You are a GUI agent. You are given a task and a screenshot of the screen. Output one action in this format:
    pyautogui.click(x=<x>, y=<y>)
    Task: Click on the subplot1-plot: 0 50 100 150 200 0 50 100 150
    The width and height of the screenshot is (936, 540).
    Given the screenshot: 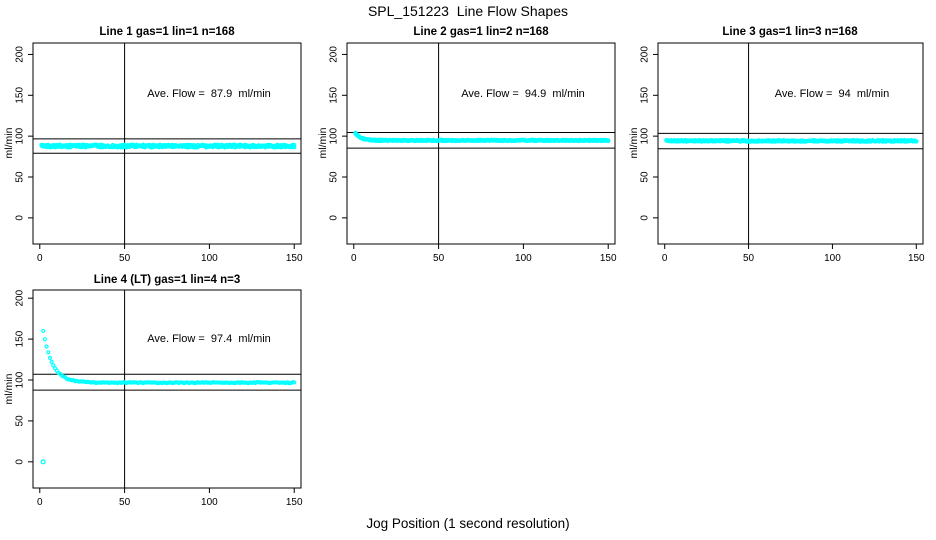 What is the action you would take?
    pyautogui.click(x=159, y=153)
    